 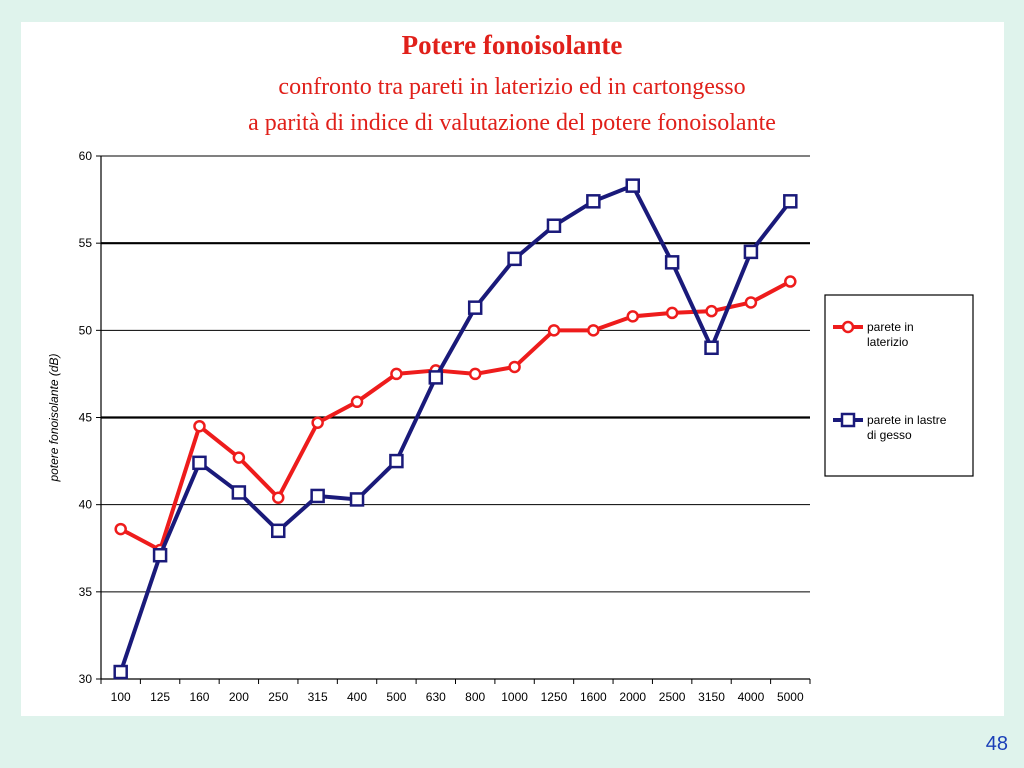 What do you see at coordinates (86, 418) in the screenshot?
I see `y-tick-label: 45` at bounding box center [86, 418].